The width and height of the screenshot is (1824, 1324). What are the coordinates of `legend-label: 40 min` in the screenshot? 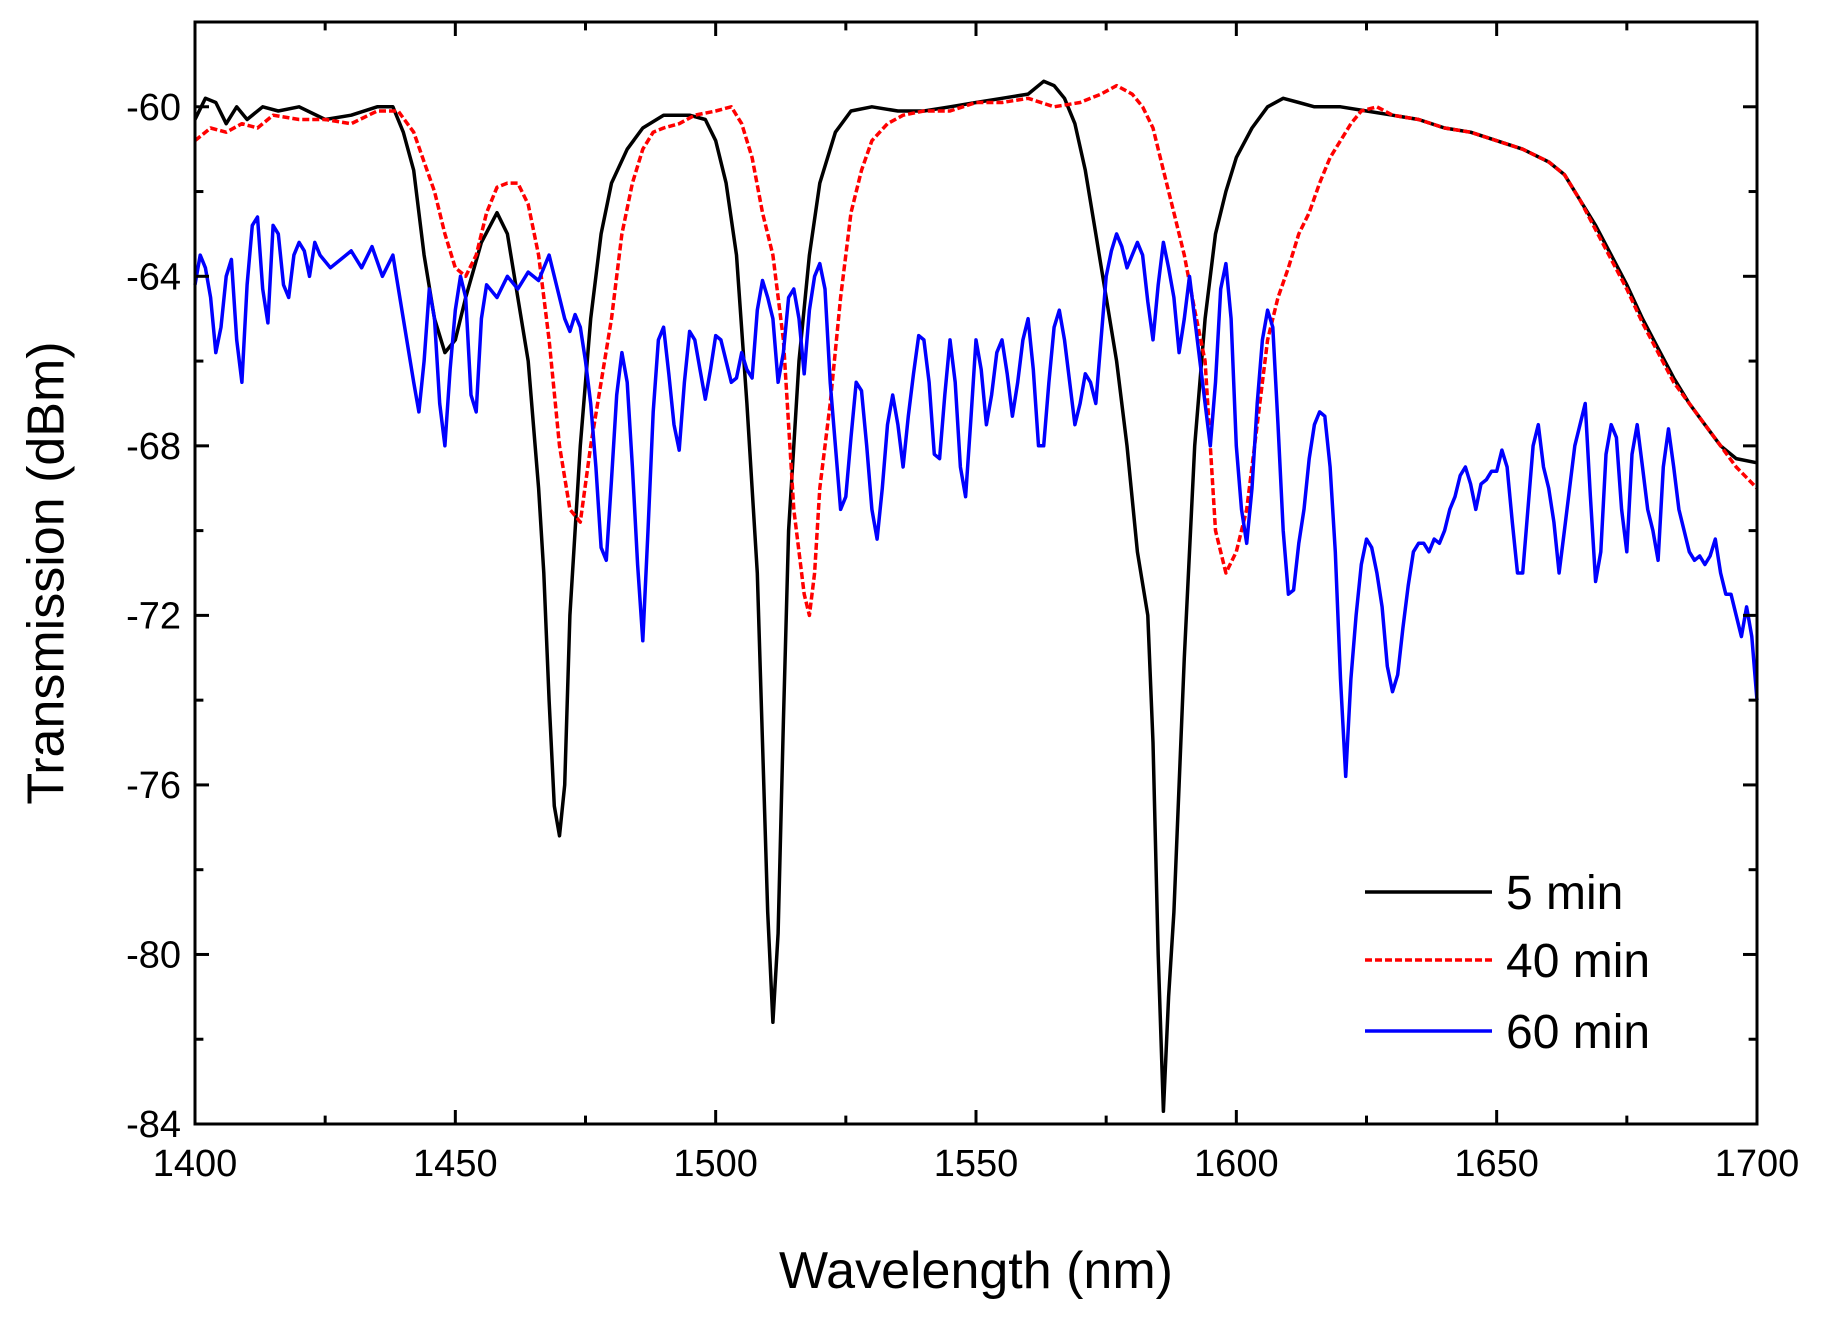 It's located at (1578, 961).